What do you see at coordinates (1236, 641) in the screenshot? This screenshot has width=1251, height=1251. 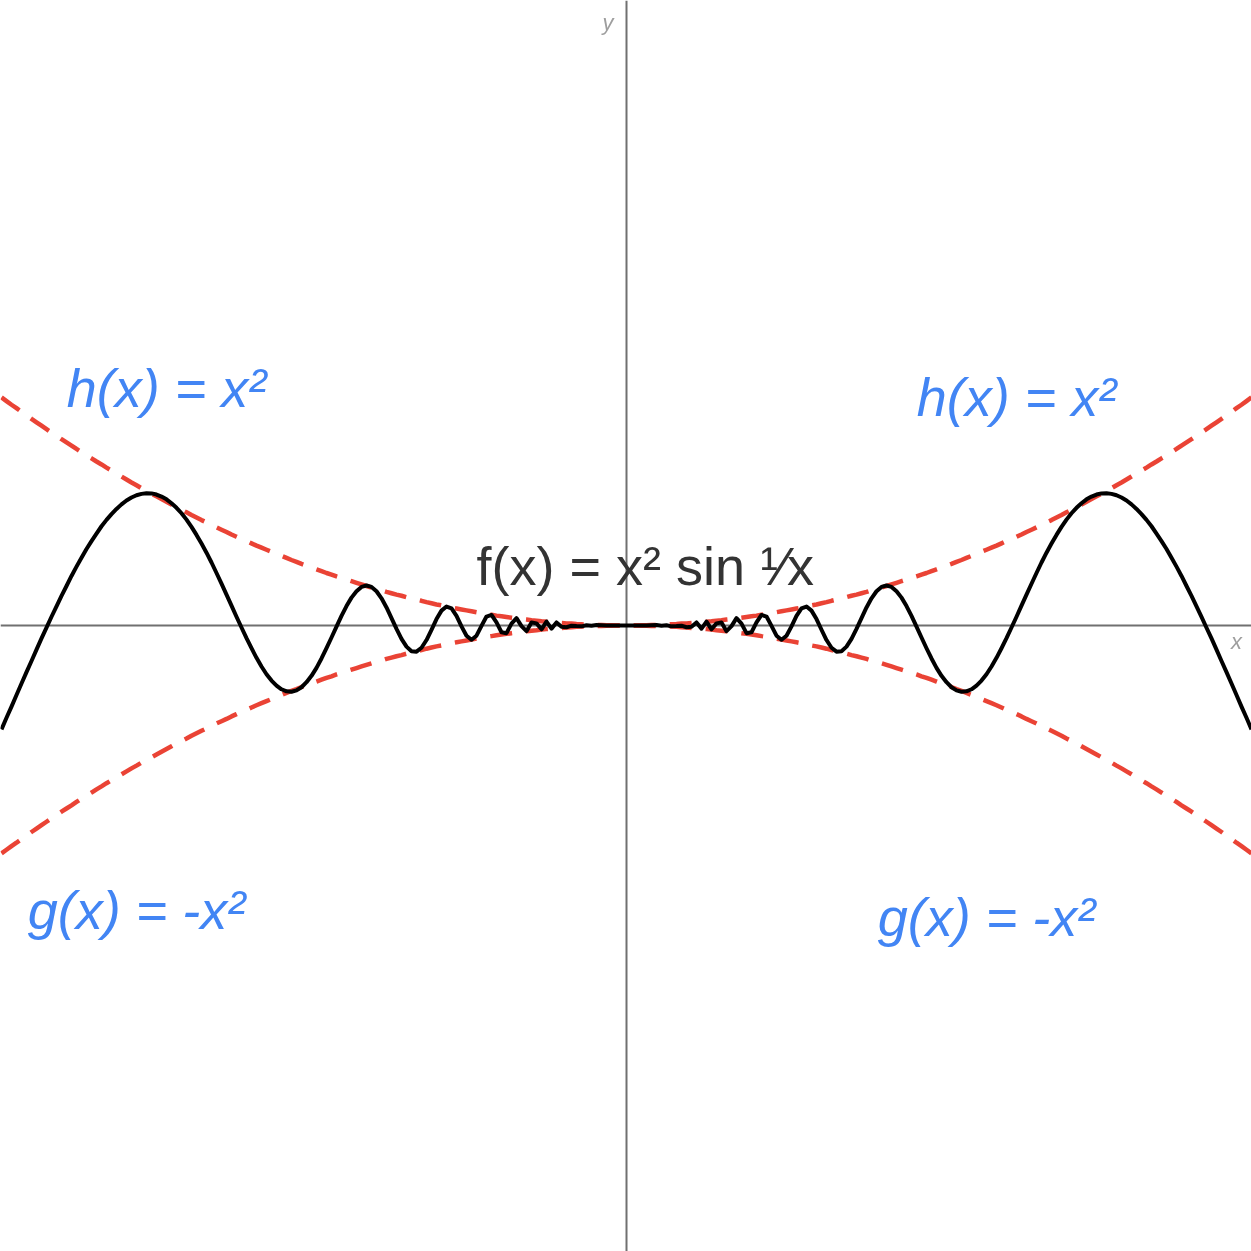 I see `x-axis-title: x` at bounding box center [1236, 641].